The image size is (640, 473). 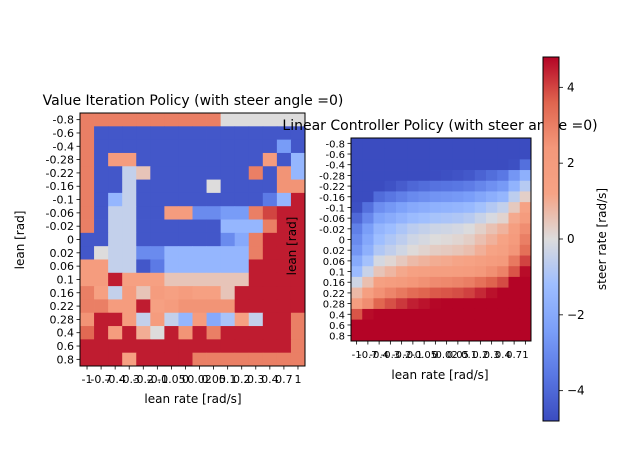 I want to click on x-tick-label: 0.7, so click(x=514, y=355).